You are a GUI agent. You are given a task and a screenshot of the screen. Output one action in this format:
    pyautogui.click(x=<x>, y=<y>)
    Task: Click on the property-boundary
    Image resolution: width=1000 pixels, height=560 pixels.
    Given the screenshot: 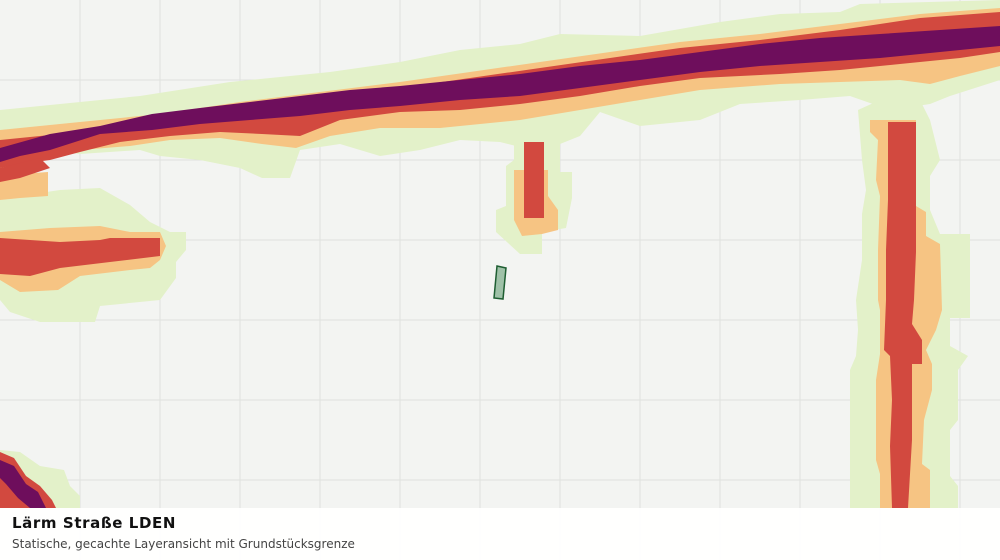 What is the action you would take?
    pyautogui.click(x=500, y=282)
    